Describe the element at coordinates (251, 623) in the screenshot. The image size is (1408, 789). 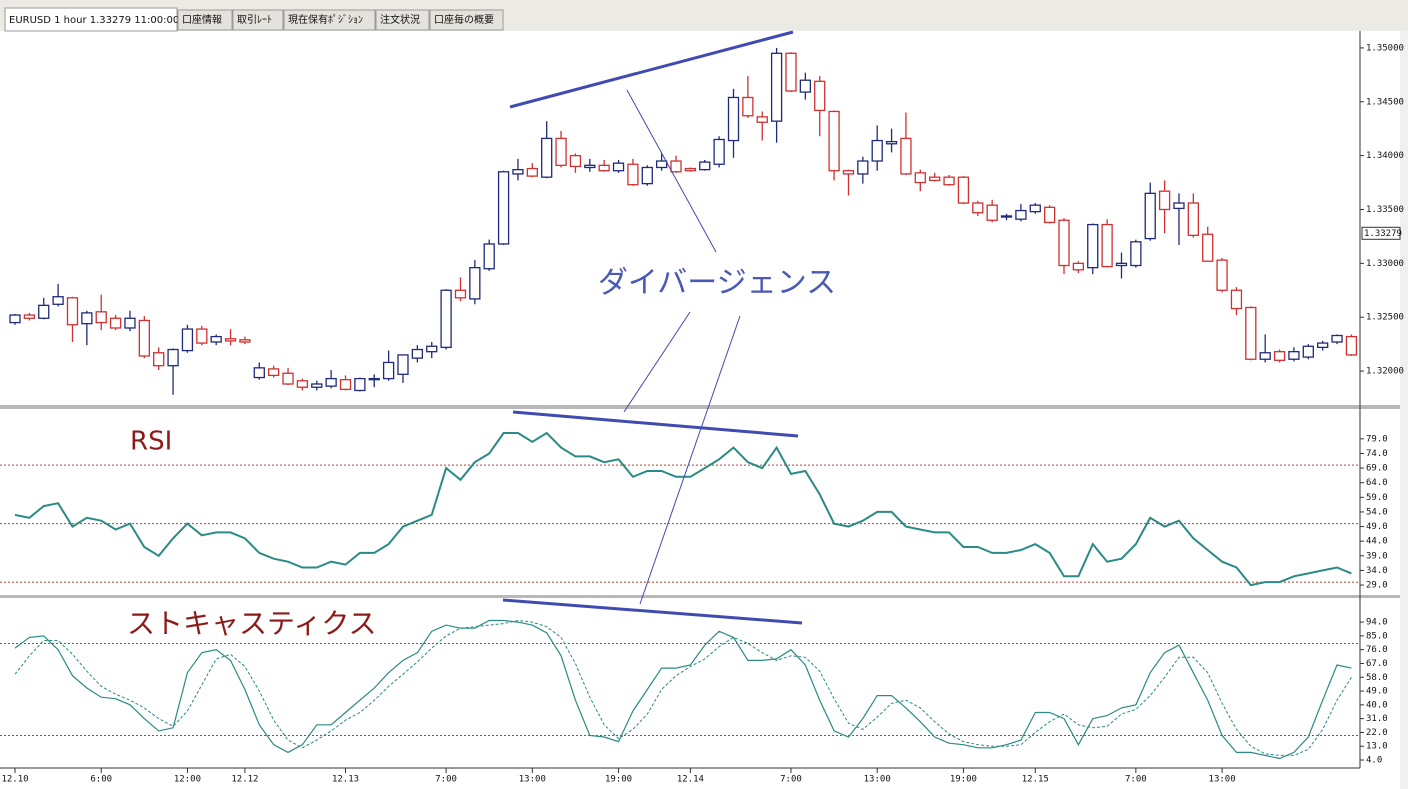
I see `panel-title: ストキャスティクス` at that location.